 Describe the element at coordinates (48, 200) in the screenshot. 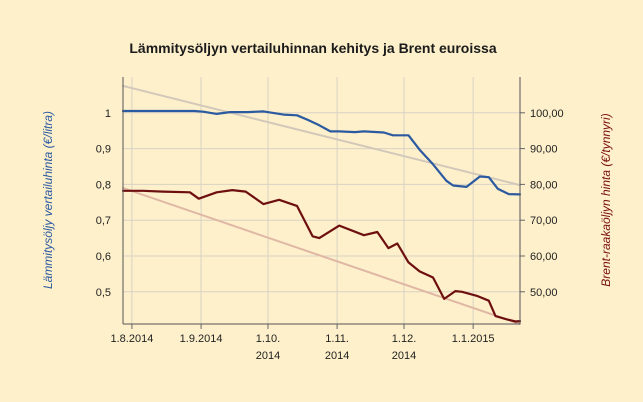

I see `y-axis-left-label: Lämmitysöljy vertailuhinta (€/litra)` at that location.